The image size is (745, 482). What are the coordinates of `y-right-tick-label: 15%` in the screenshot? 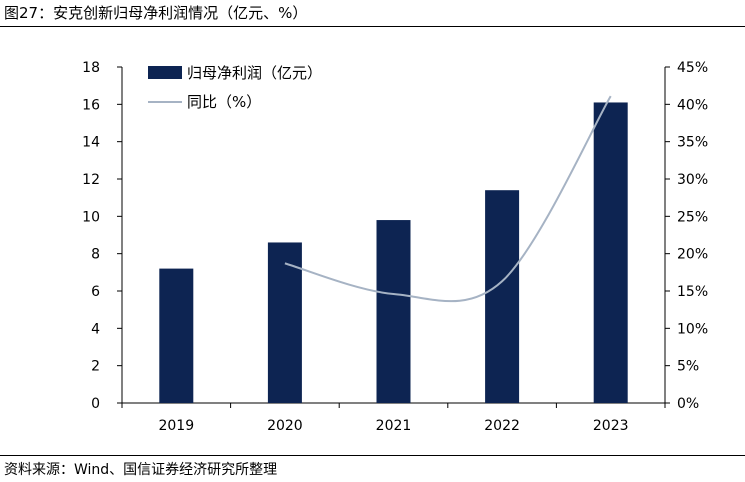 It's located at (692, 292).